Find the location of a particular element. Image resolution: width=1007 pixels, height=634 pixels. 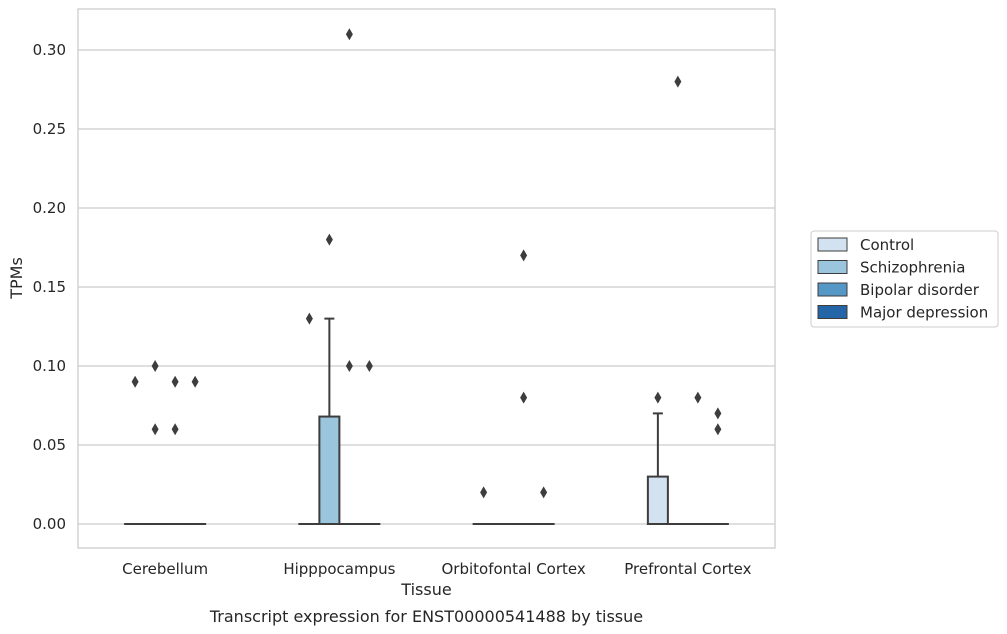

y-tick-labels: 0.00 0.05 0.10 0.15 0.20 0.25 0.30 is located at coordinates (49, 287).